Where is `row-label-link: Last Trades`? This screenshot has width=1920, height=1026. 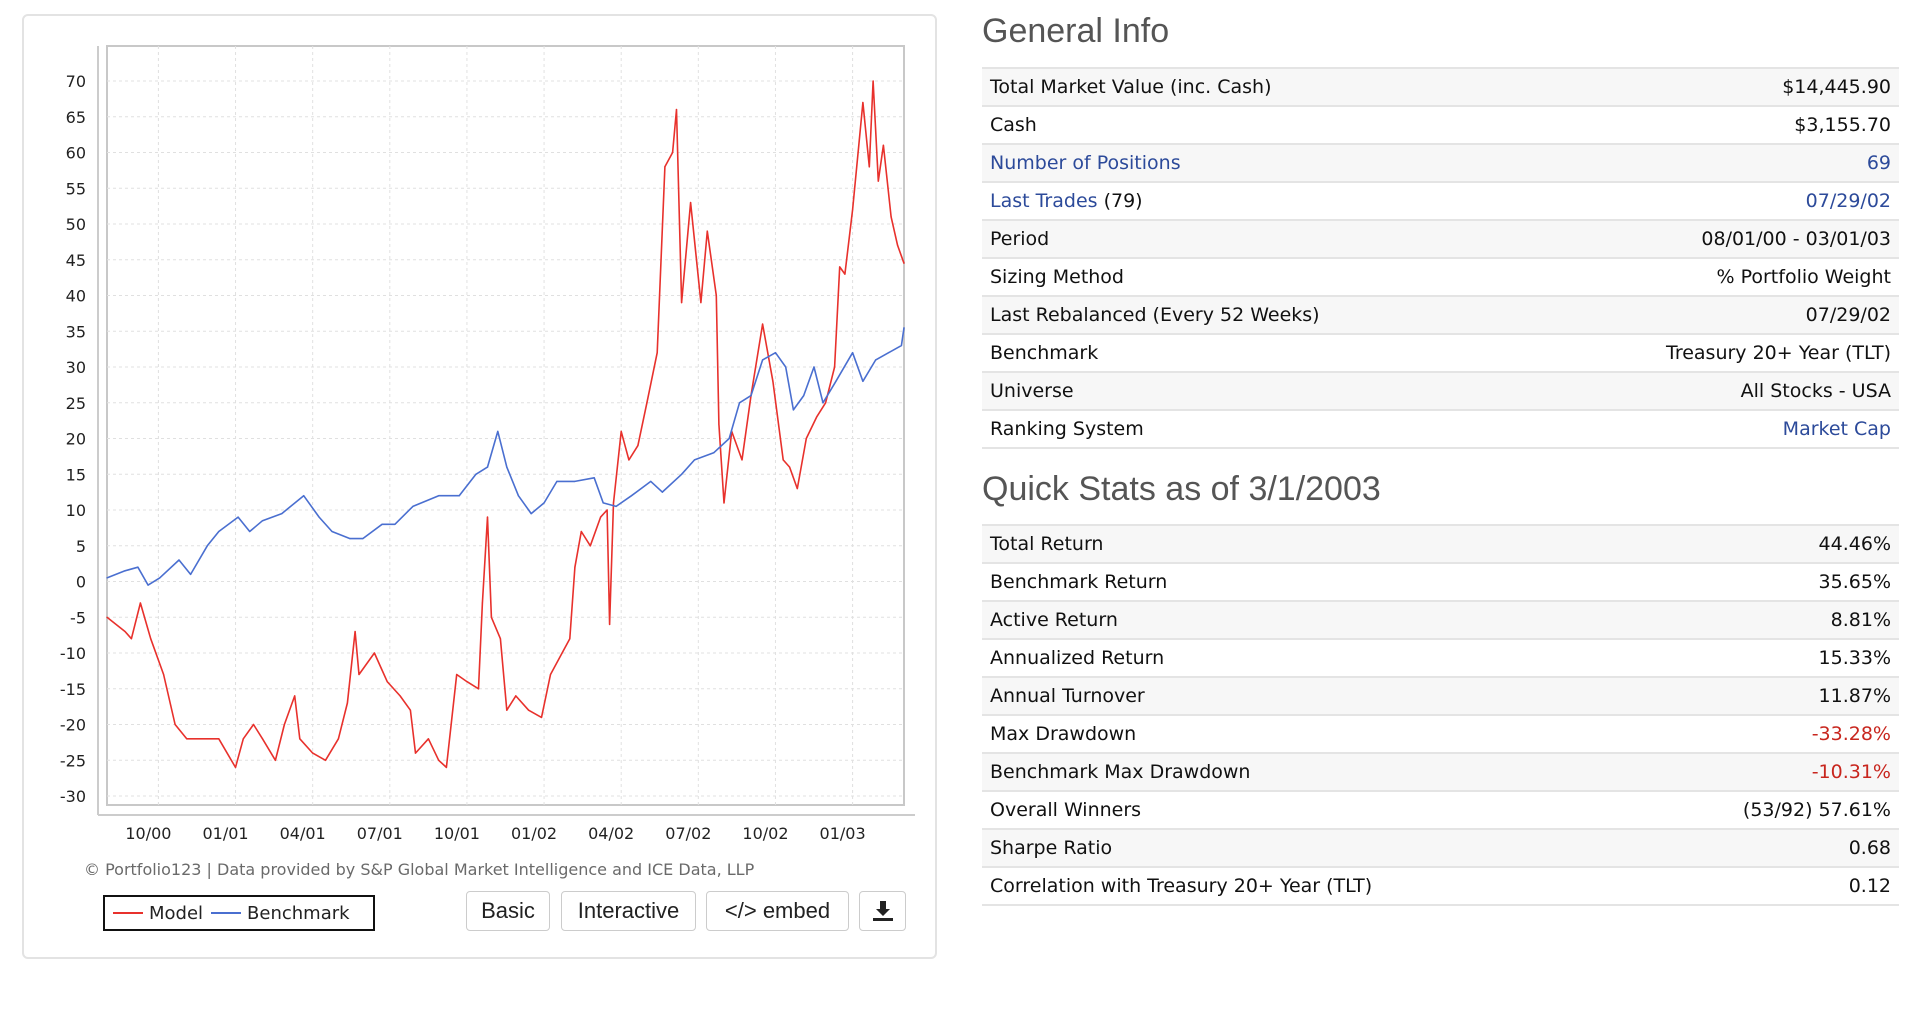
row-label-link: Last Trades is located at coordinates (1044, 201).